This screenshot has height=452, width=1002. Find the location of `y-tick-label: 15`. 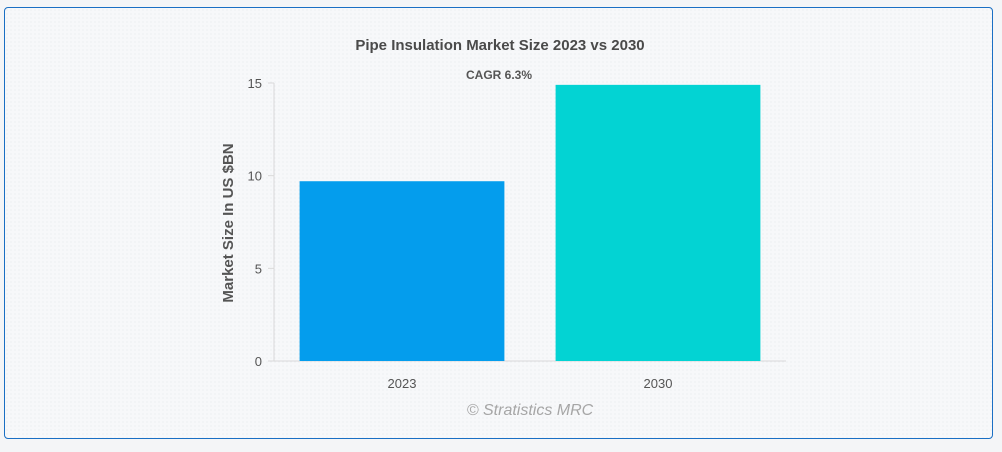

y-tick-label: 15 is located at coordinates (255, 83).